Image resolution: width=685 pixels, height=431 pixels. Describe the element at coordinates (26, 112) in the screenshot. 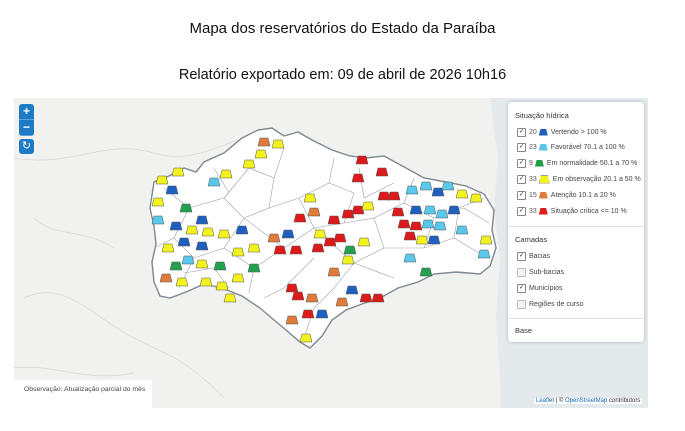

I see `zoom-in-button: +` at that location.